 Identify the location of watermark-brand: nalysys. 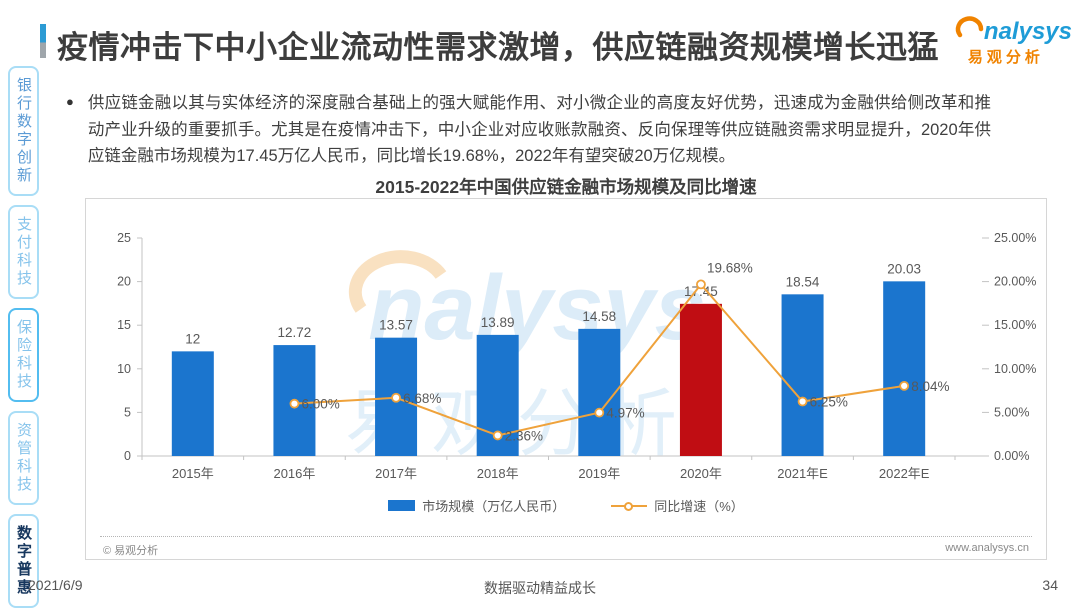
(537, 308).